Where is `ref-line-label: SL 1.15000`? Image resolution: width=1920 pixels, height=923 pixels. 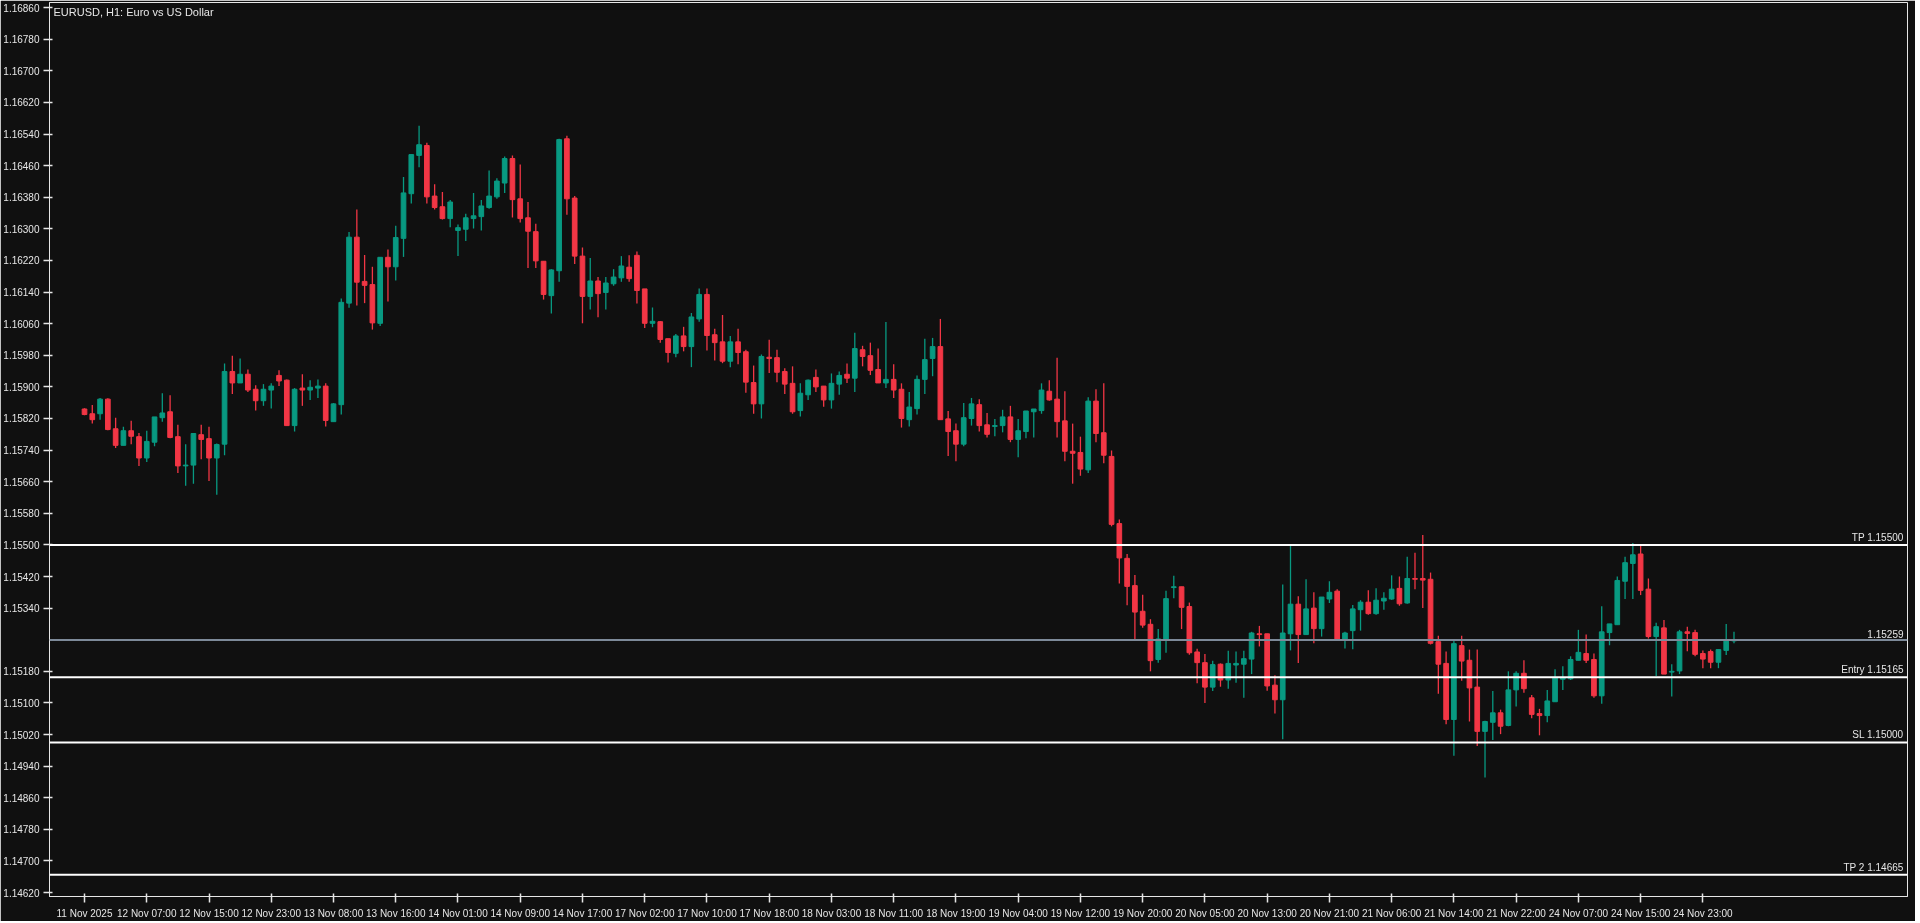
ref-line-label: SL 1.15000 is located at coordinates (1878, 735).